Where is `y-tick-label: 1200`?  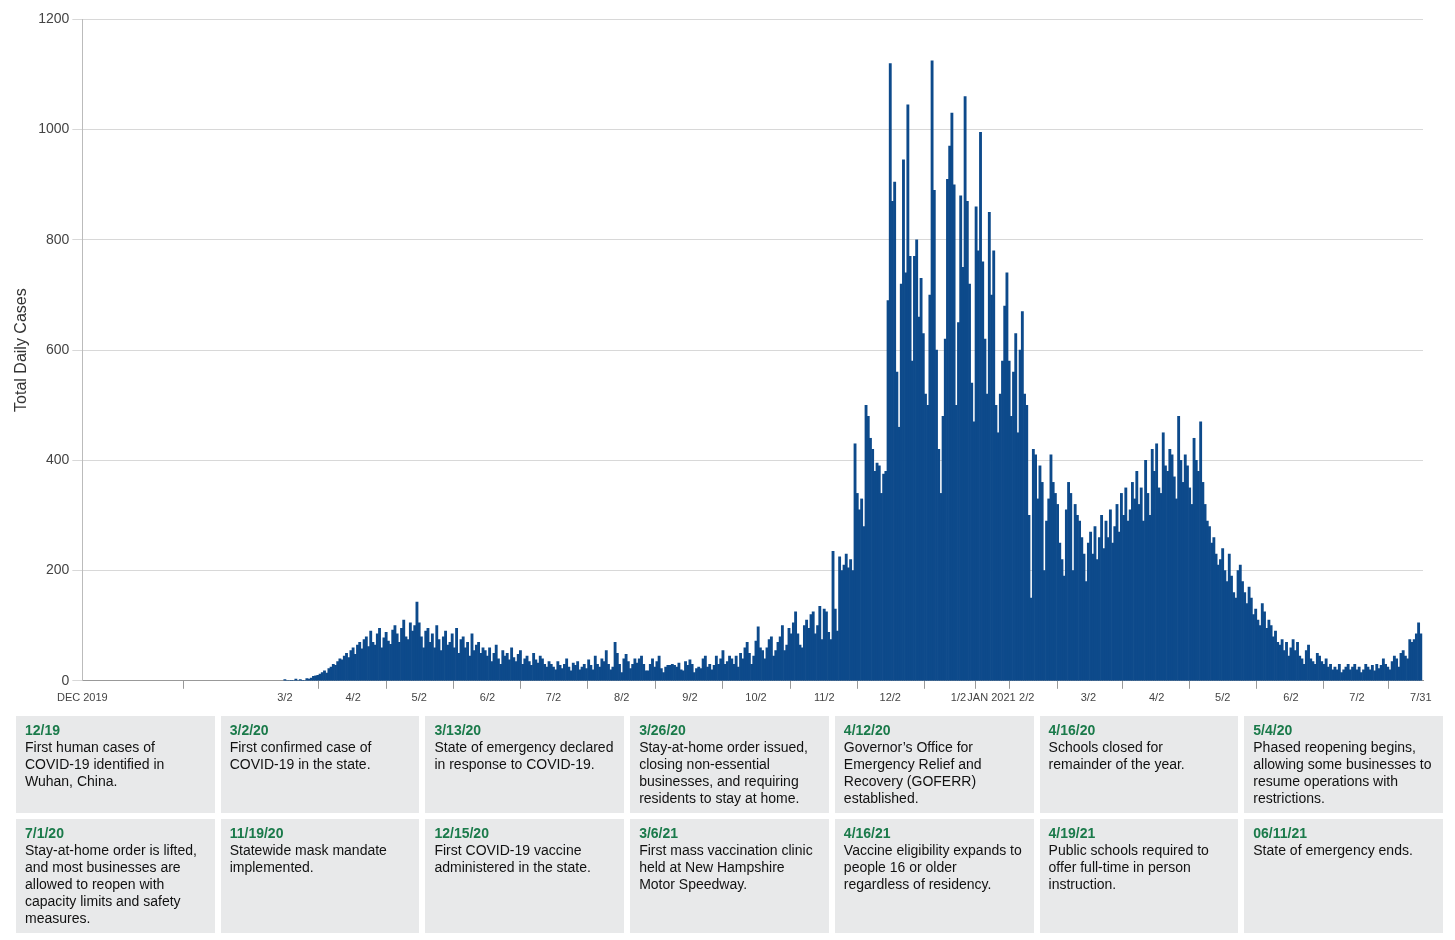 y-tick-label: 1200 is located at coordinates (54, 18).